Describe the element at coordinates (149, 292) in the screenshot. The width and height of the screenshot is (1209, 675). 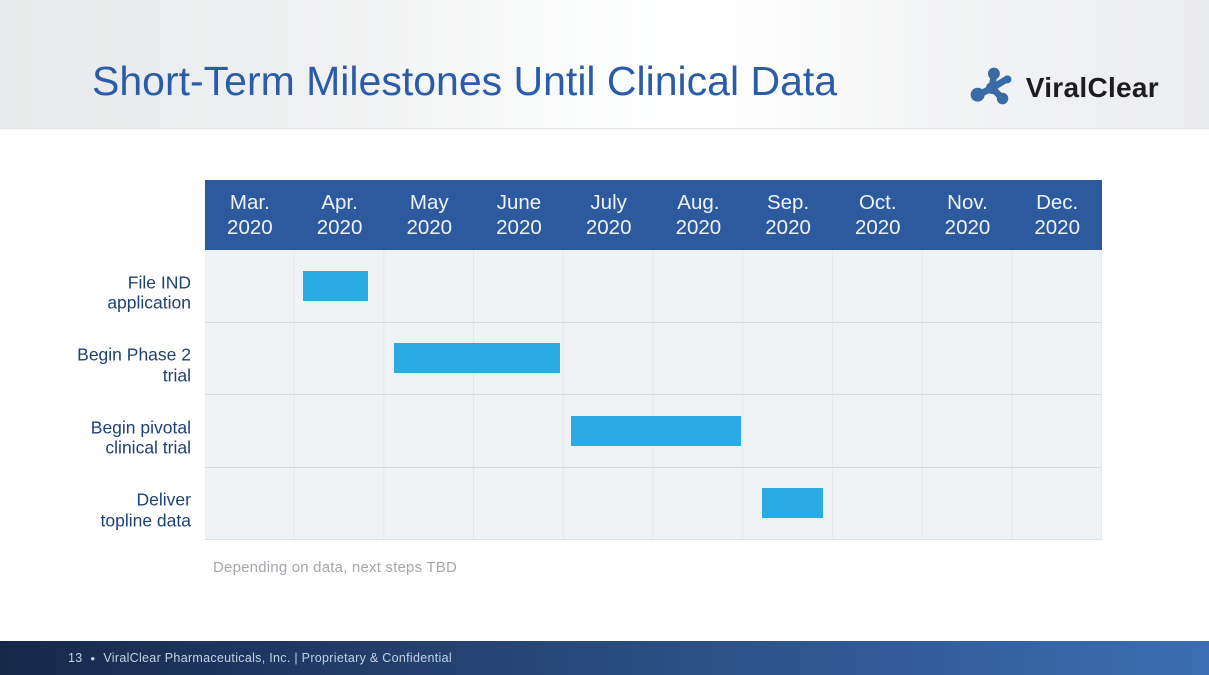
I see `row-label: File IND application` at that location.